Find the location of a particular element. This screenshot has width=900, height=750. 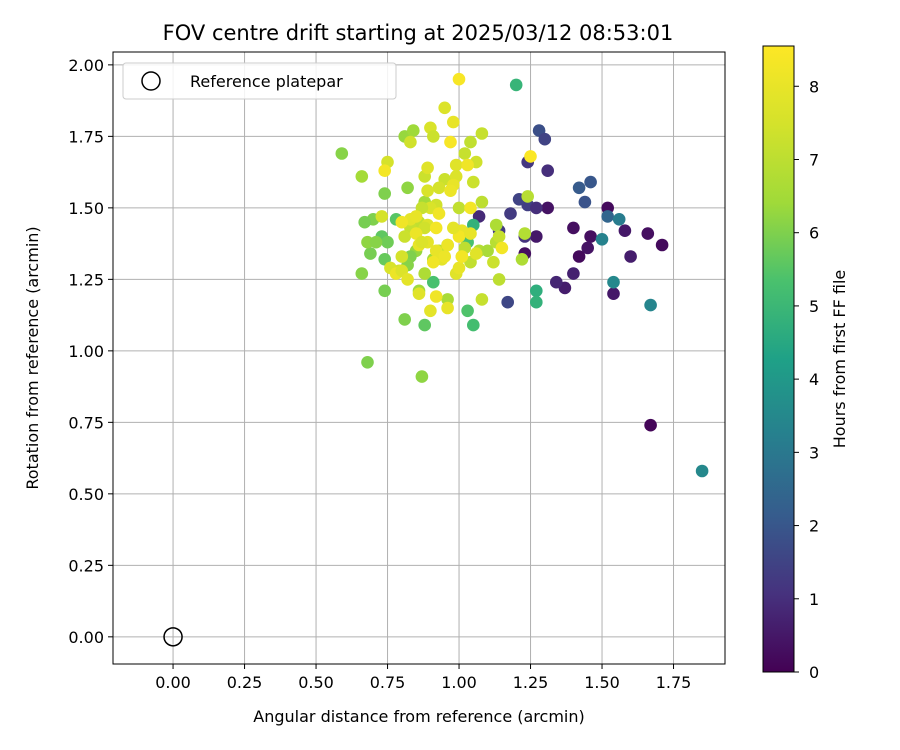

y-tick-label: 0.50 is located at coordinates (86, 494).